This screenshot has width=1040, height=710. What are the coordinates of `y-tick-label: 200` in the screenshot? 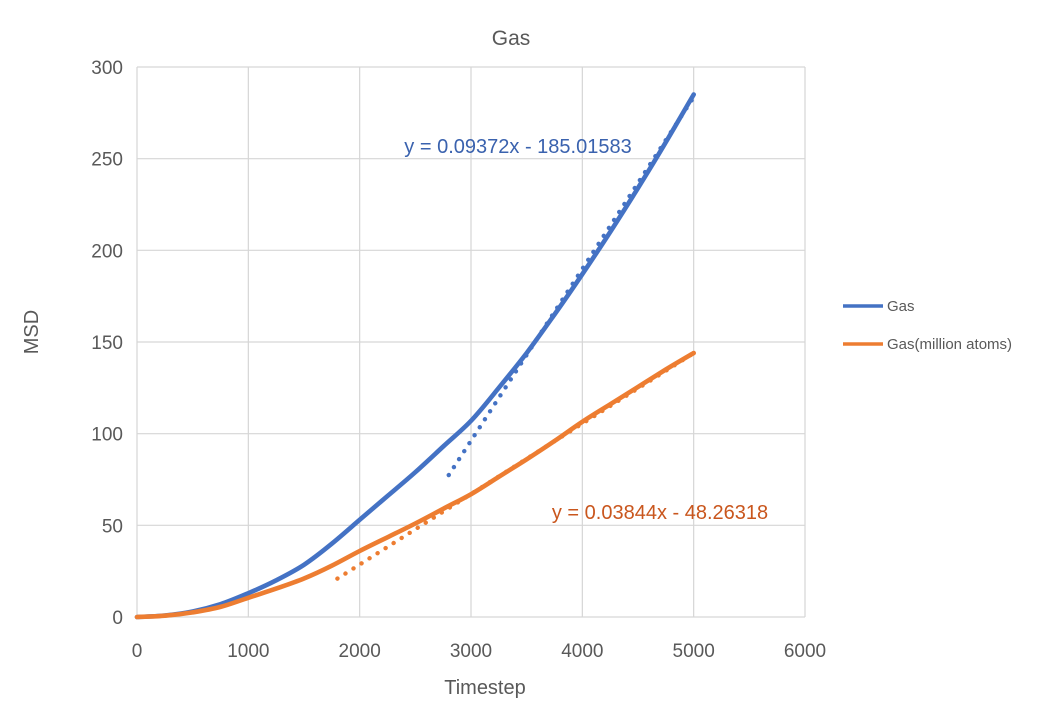 It's located at (107, 251).